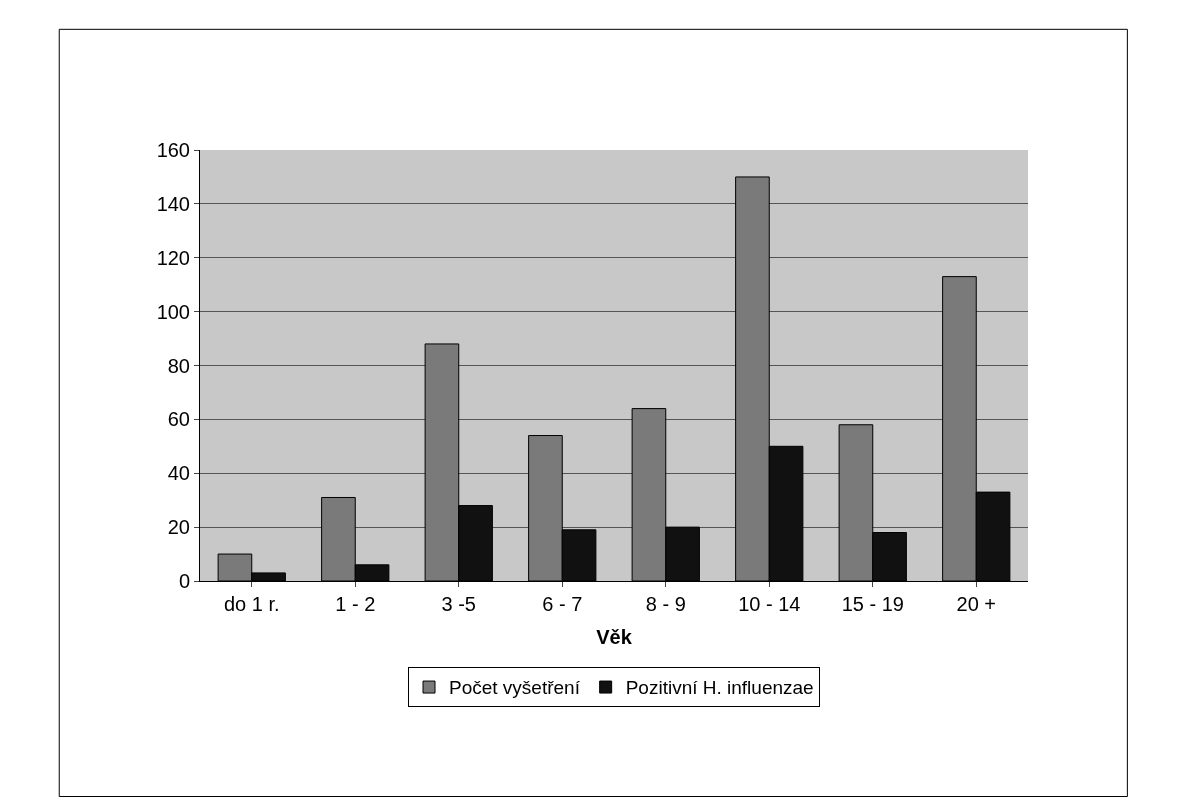  I want to click on y-tick-label: 40, so click(178, 473).